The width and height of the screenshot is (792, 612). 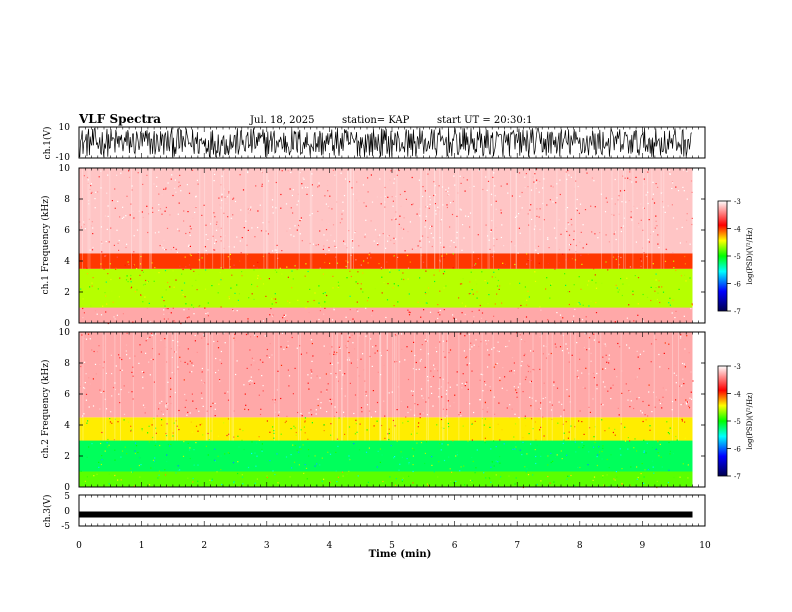 I want to click on x-axis-labels: 0 1 2 3 4 5 6 7 8 9 10, so click(x=393, y=546).